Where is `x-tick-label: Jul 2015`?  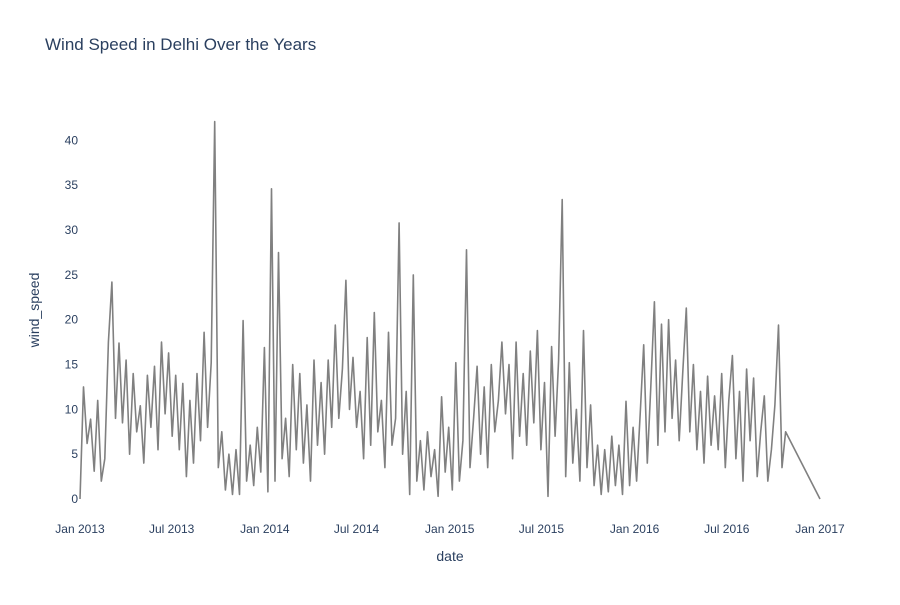 x-tick-label: Jul 2015 is located at coordinates (542, 529).